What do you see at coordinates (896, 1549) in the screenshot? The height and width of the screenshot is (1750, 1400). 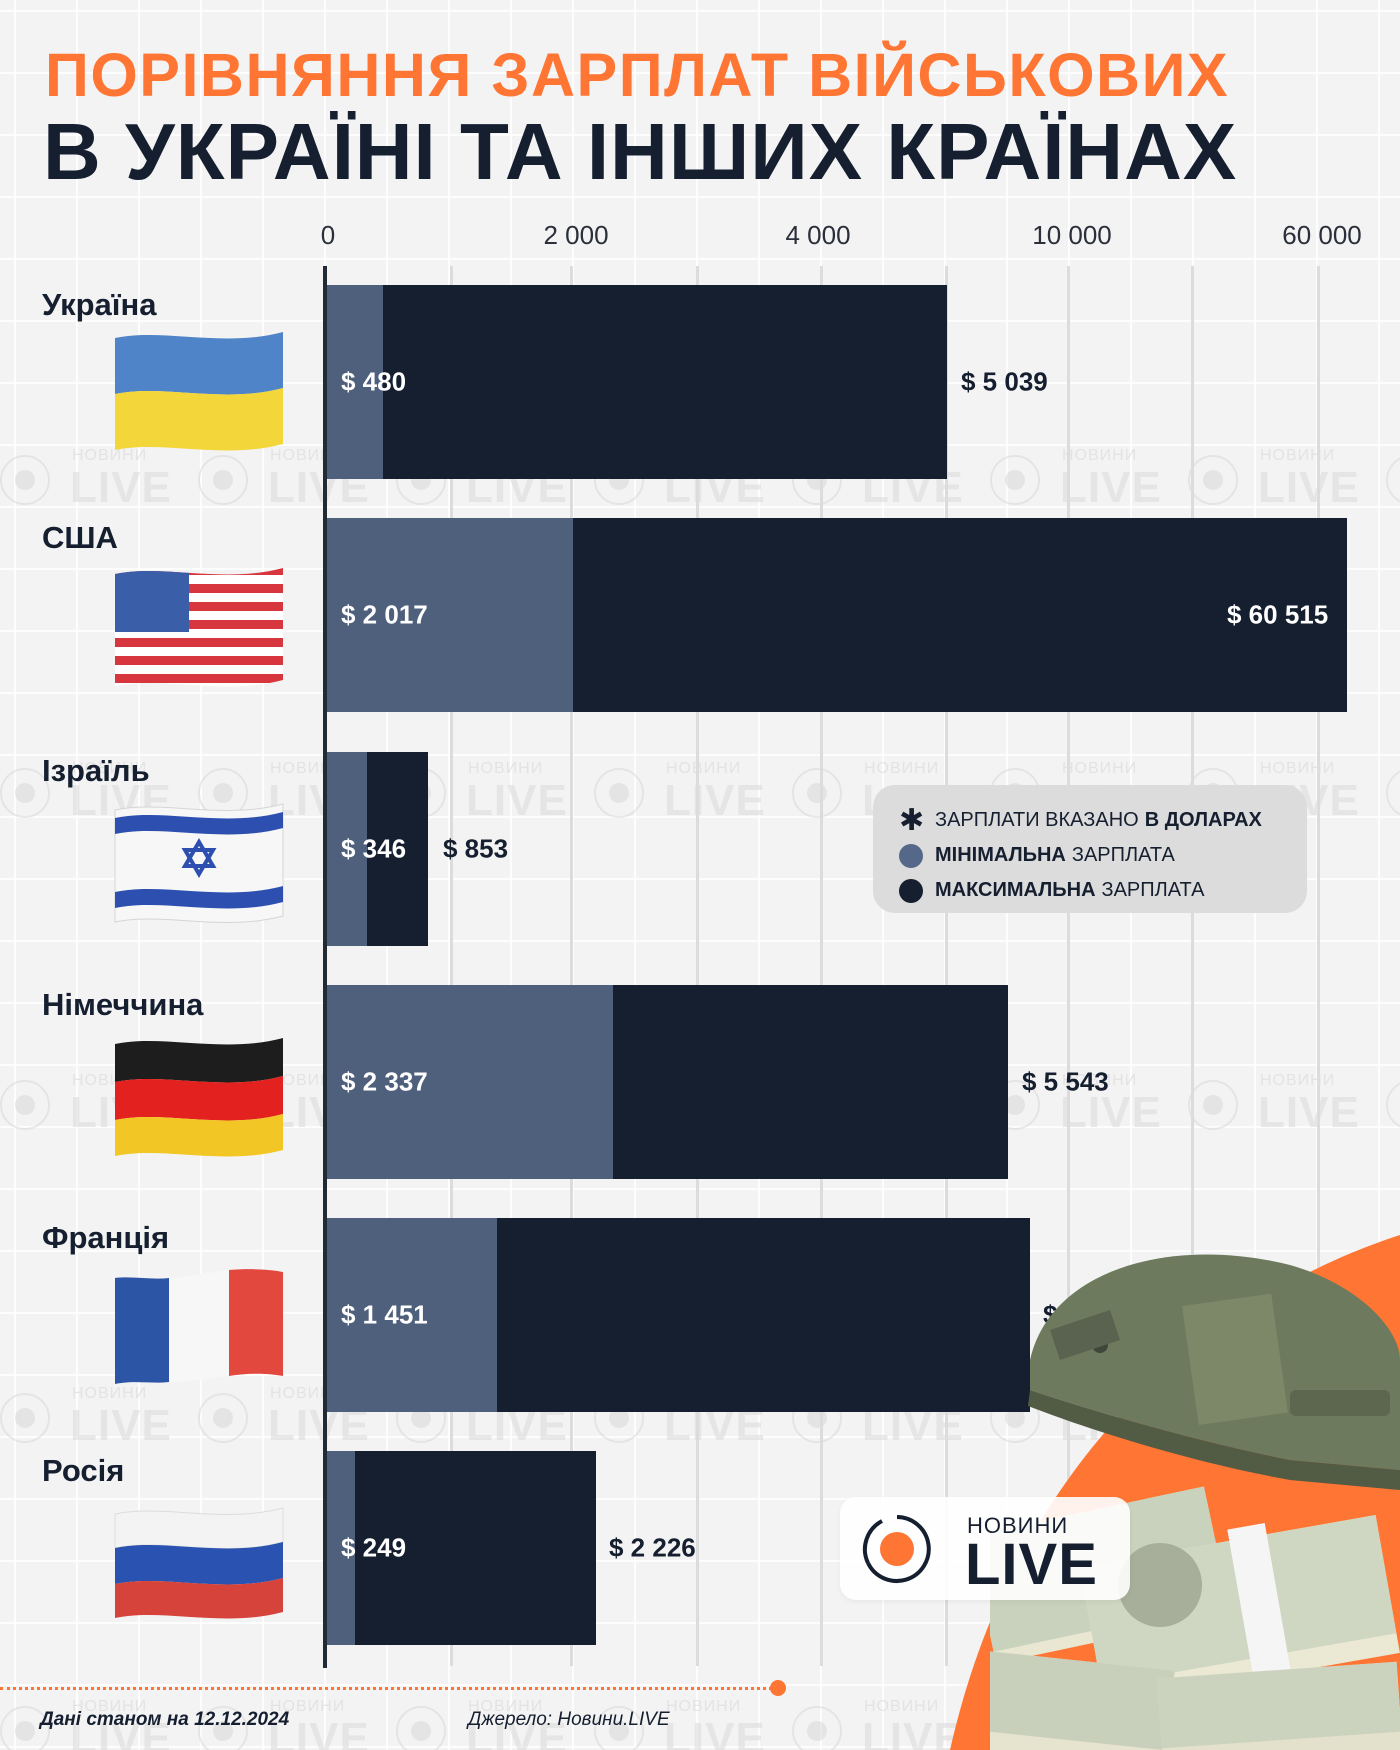 I see `logo-ring-icon` at bounding box center [896, 1549].